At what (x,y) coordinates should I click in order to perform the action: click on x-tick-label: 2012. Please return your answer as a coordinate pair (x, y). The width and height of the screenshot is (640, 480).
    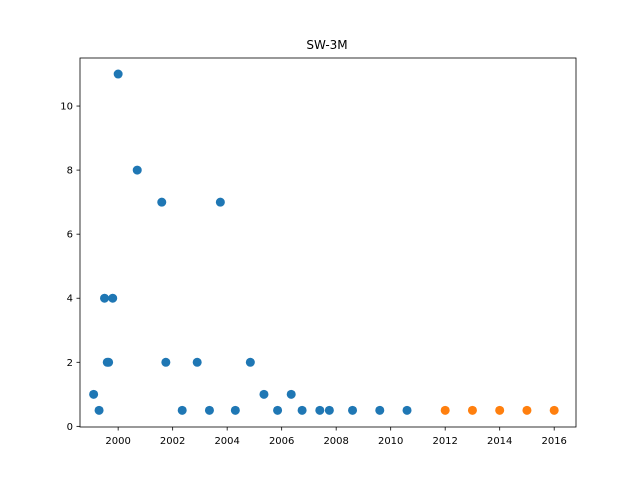
    Looking at the image, I should click on (444, 441).